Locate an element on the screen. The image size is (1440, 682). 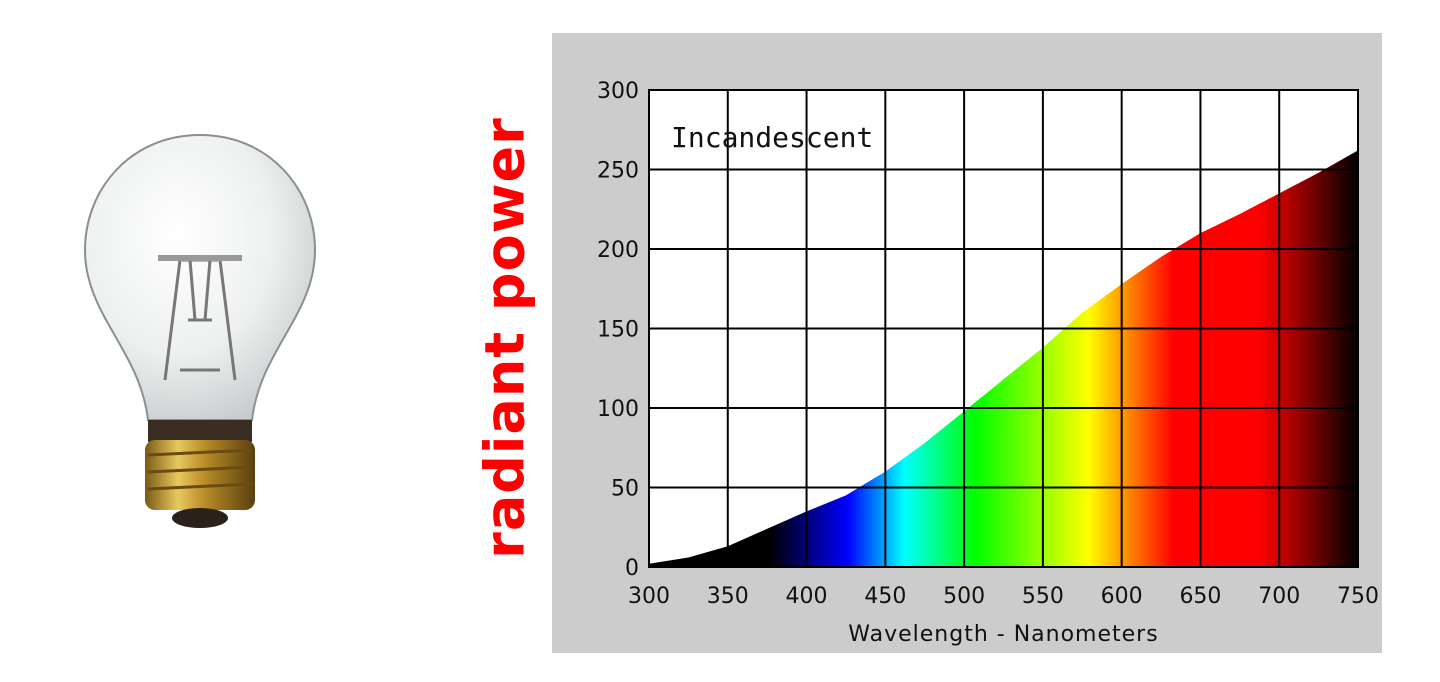
x-tick-label-750: 750 is located at coordinates (1358, 596).